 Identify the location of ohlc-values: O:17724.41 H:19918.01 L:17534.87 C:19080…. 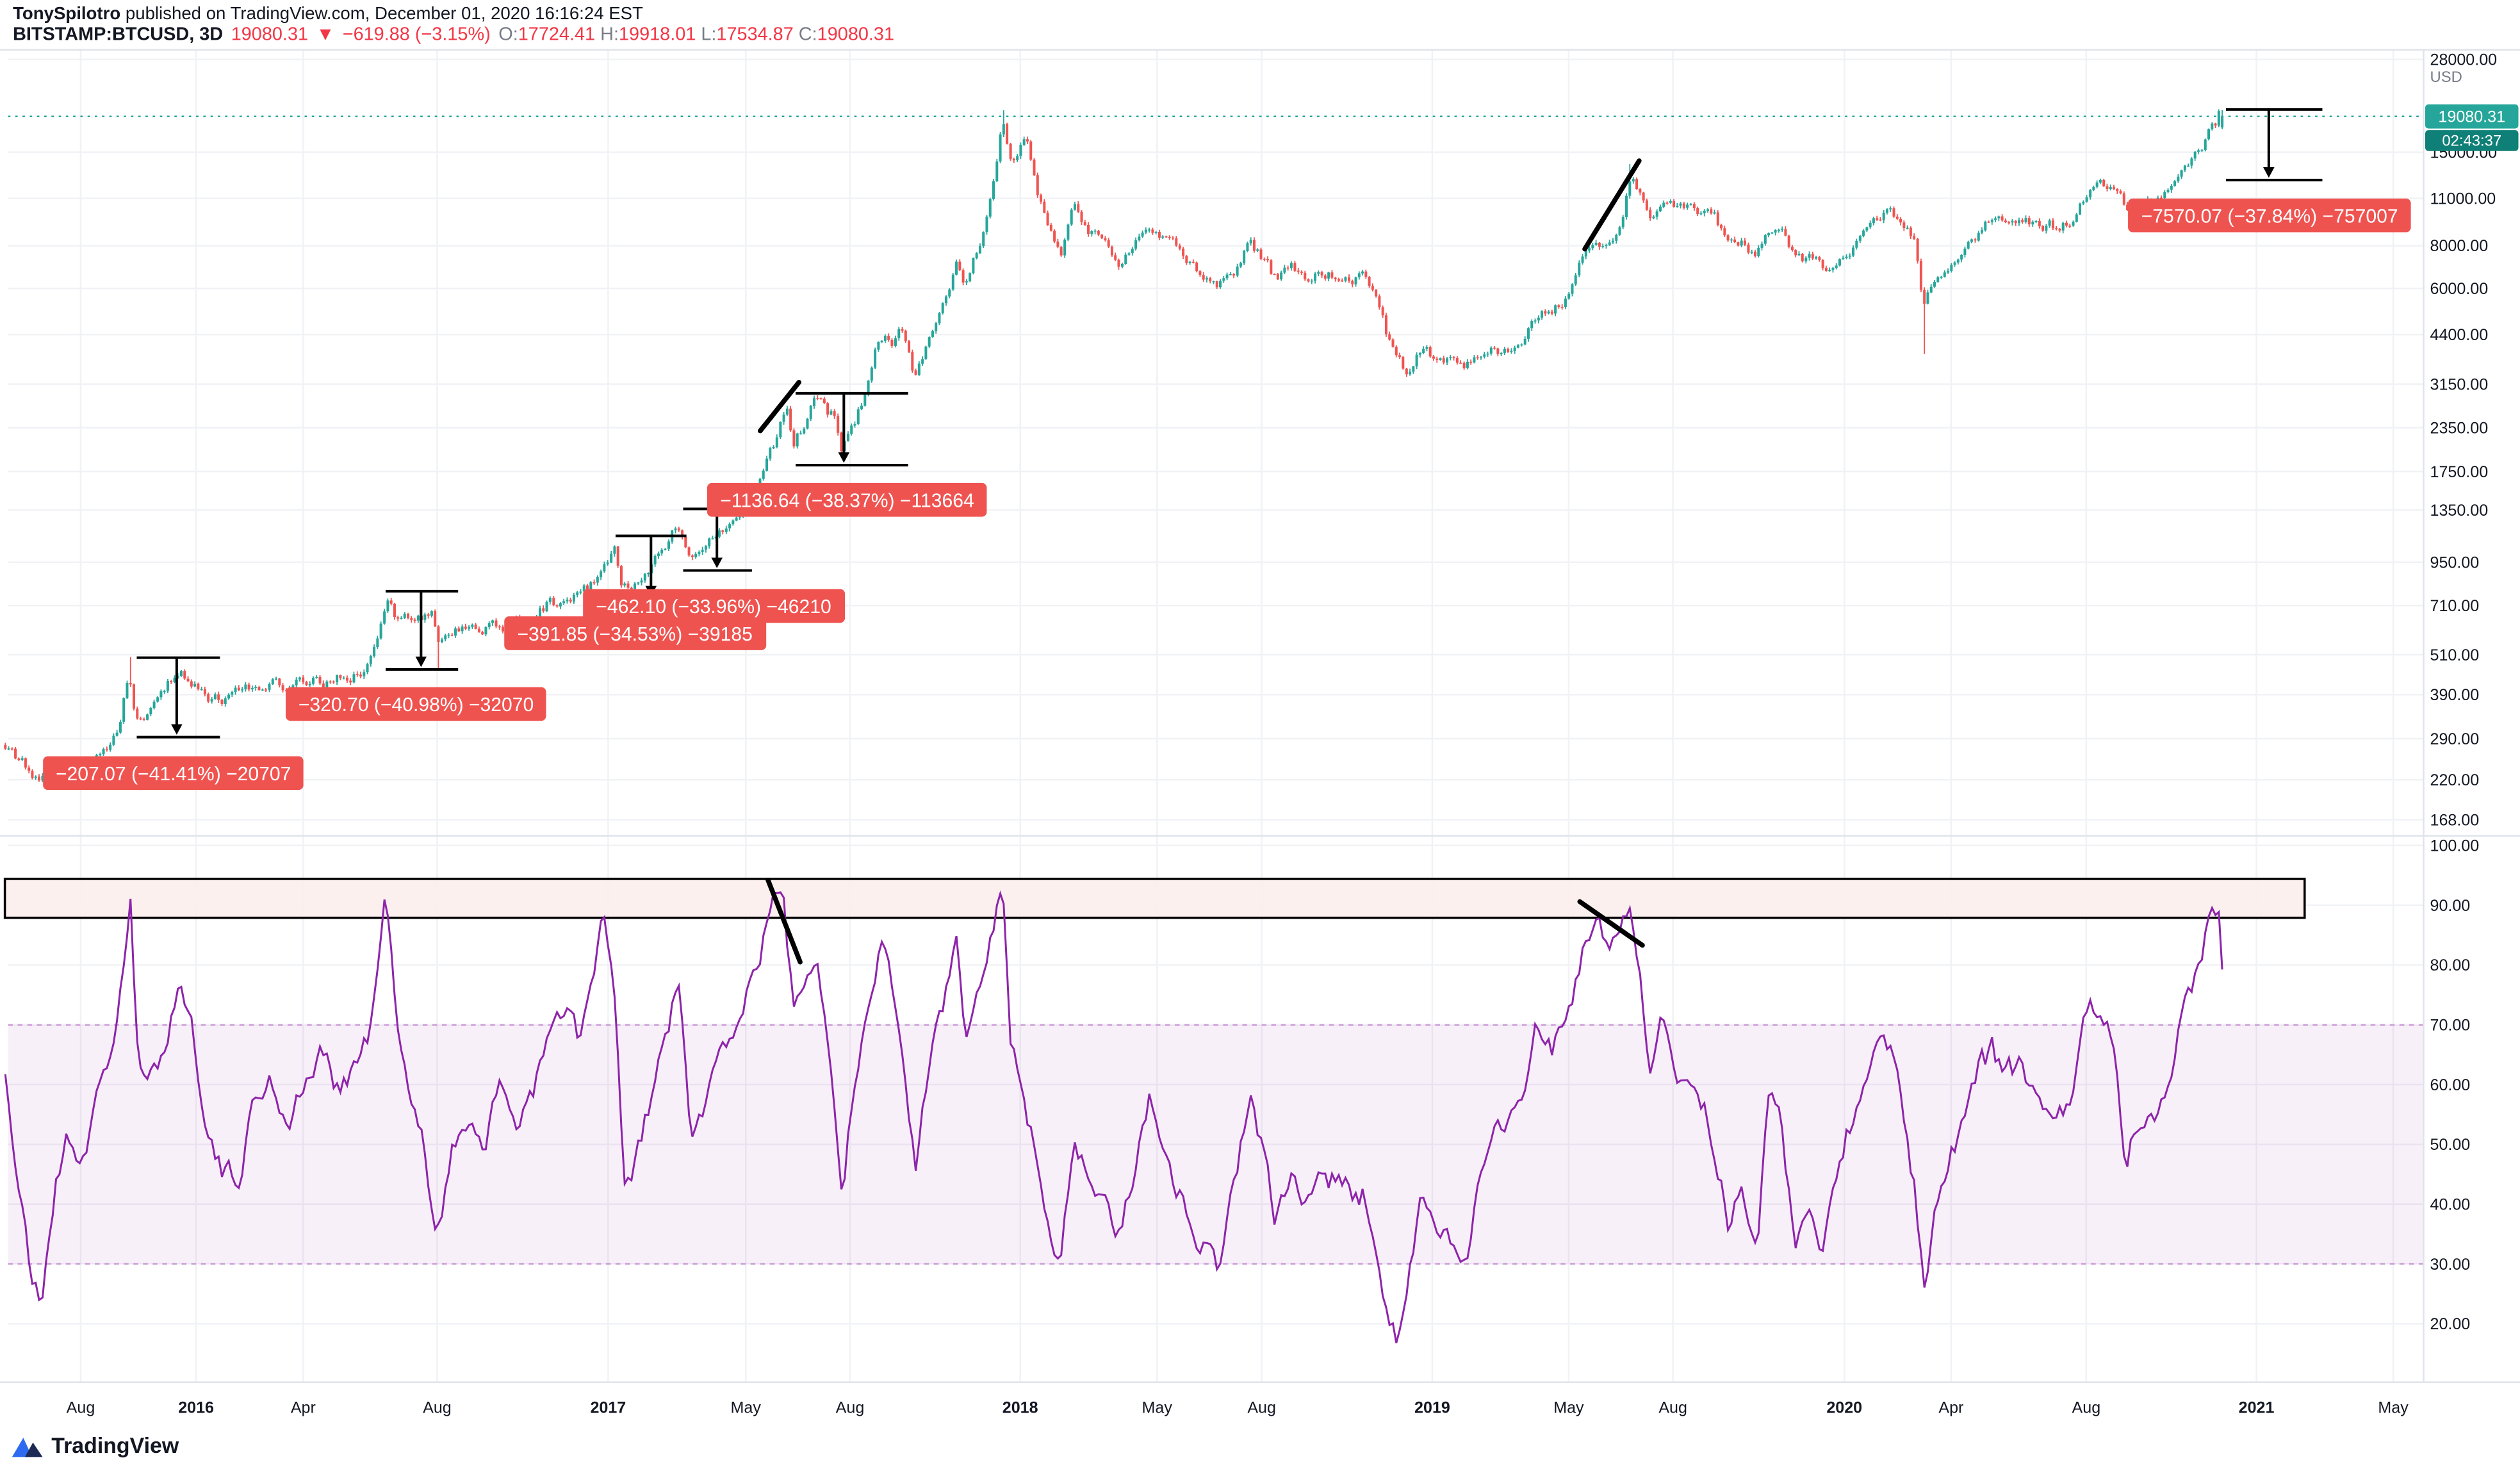
(696, 35).